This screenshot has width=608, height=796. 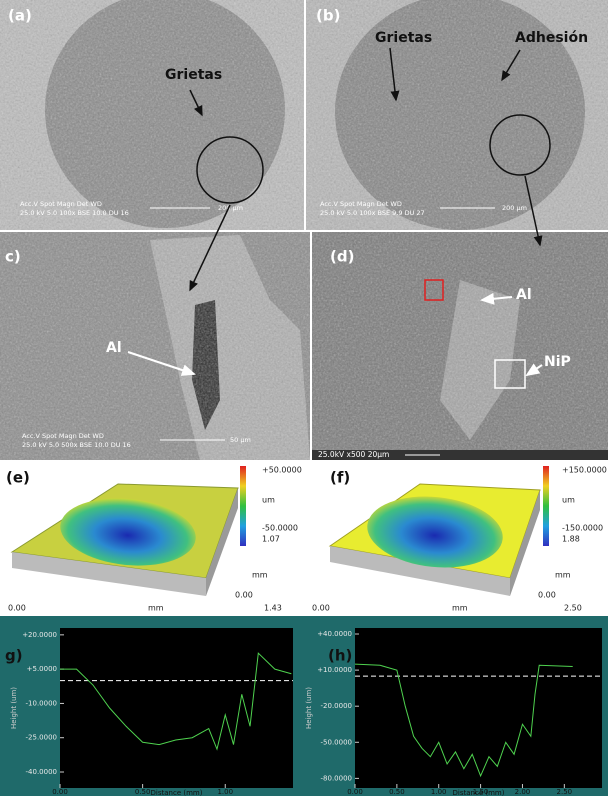 What do you see at coordinates (109, 574) in the screenshot?
I see `surface-e-front` at bounding box center [109, 574].